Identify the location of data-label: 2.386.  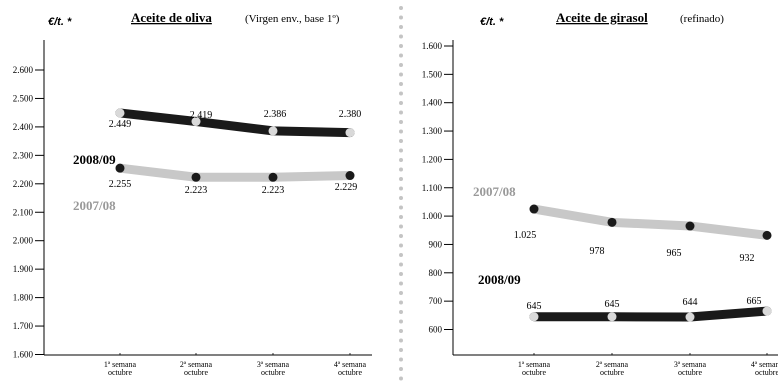
(275, 114).